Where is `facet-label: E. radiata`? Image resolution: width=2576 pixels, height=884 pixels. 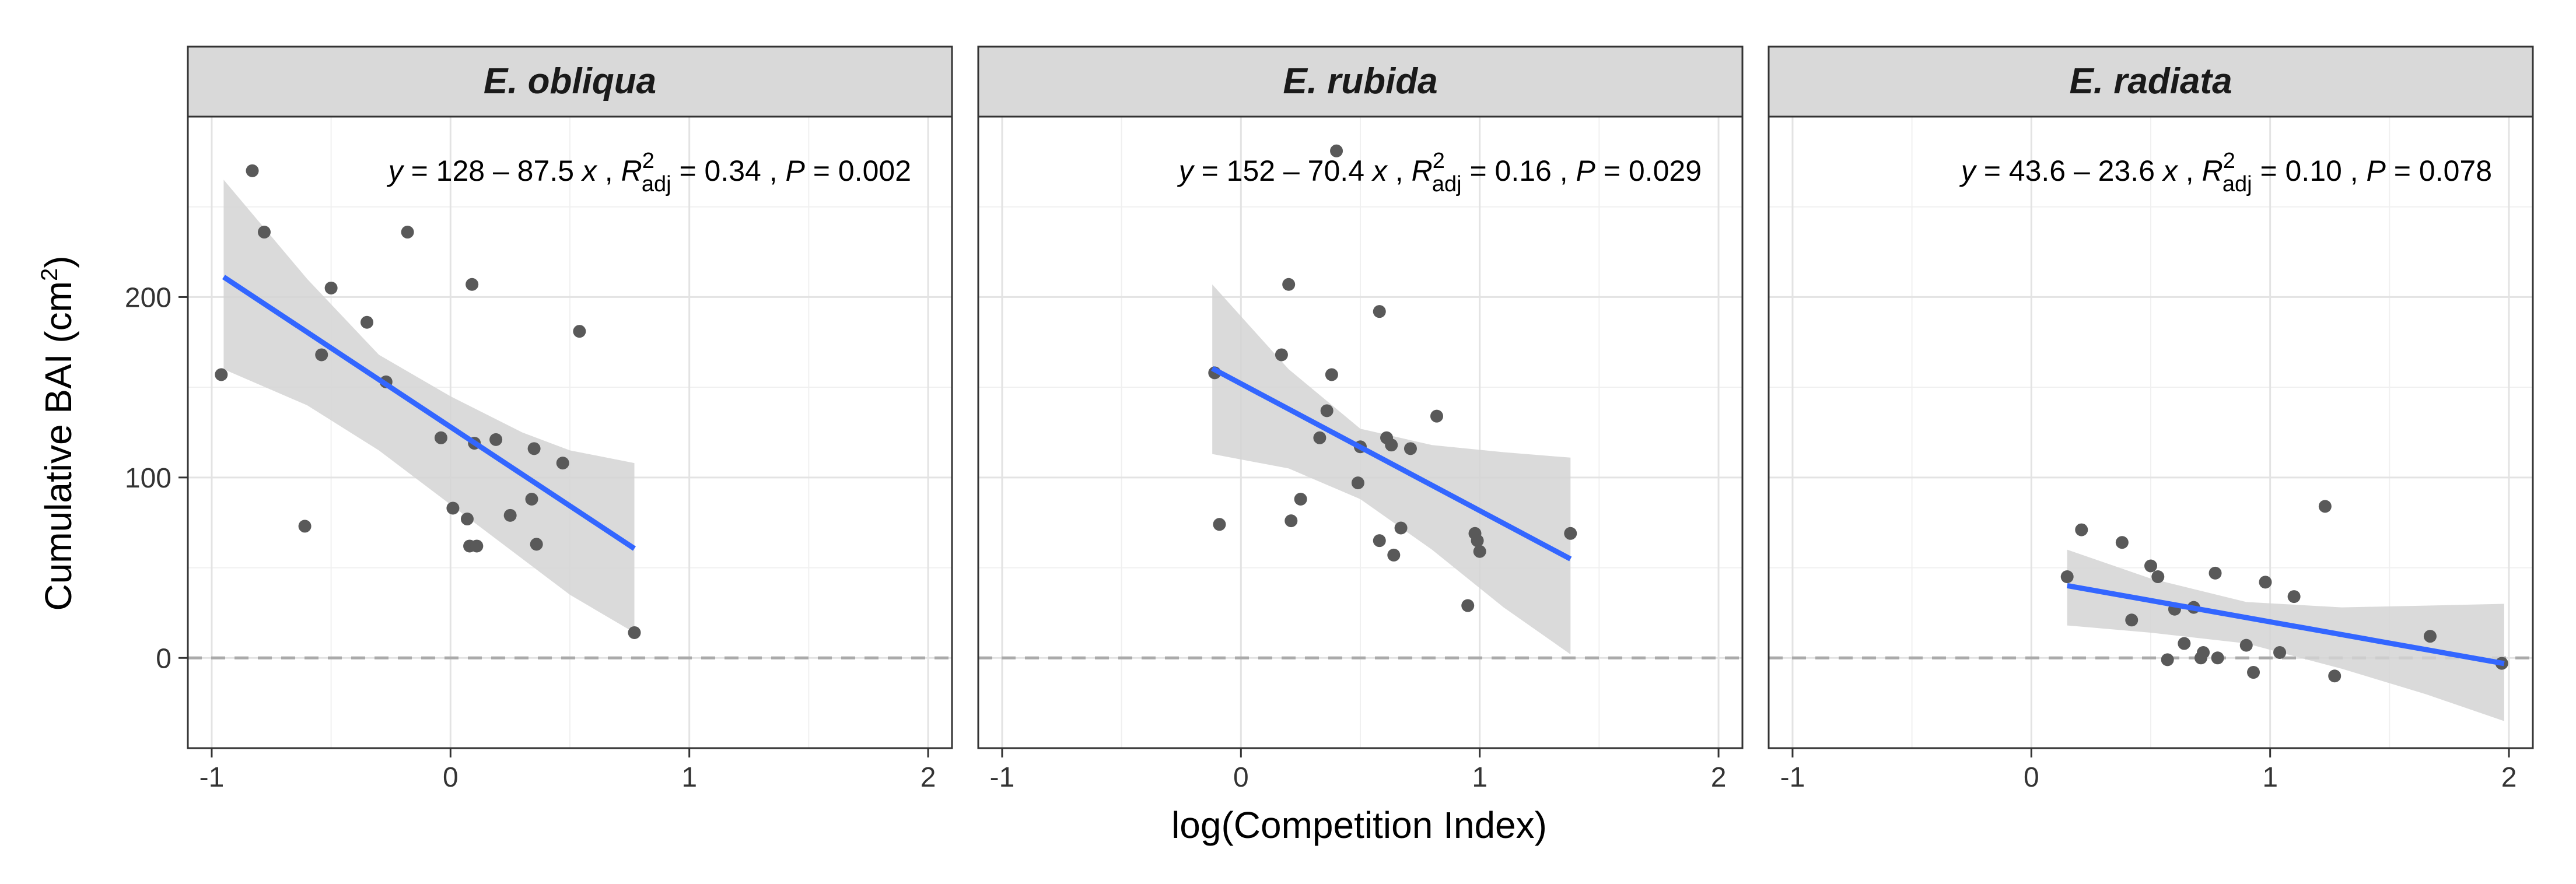
facet-label: E. radiata is located at coordinates (2150, 81).